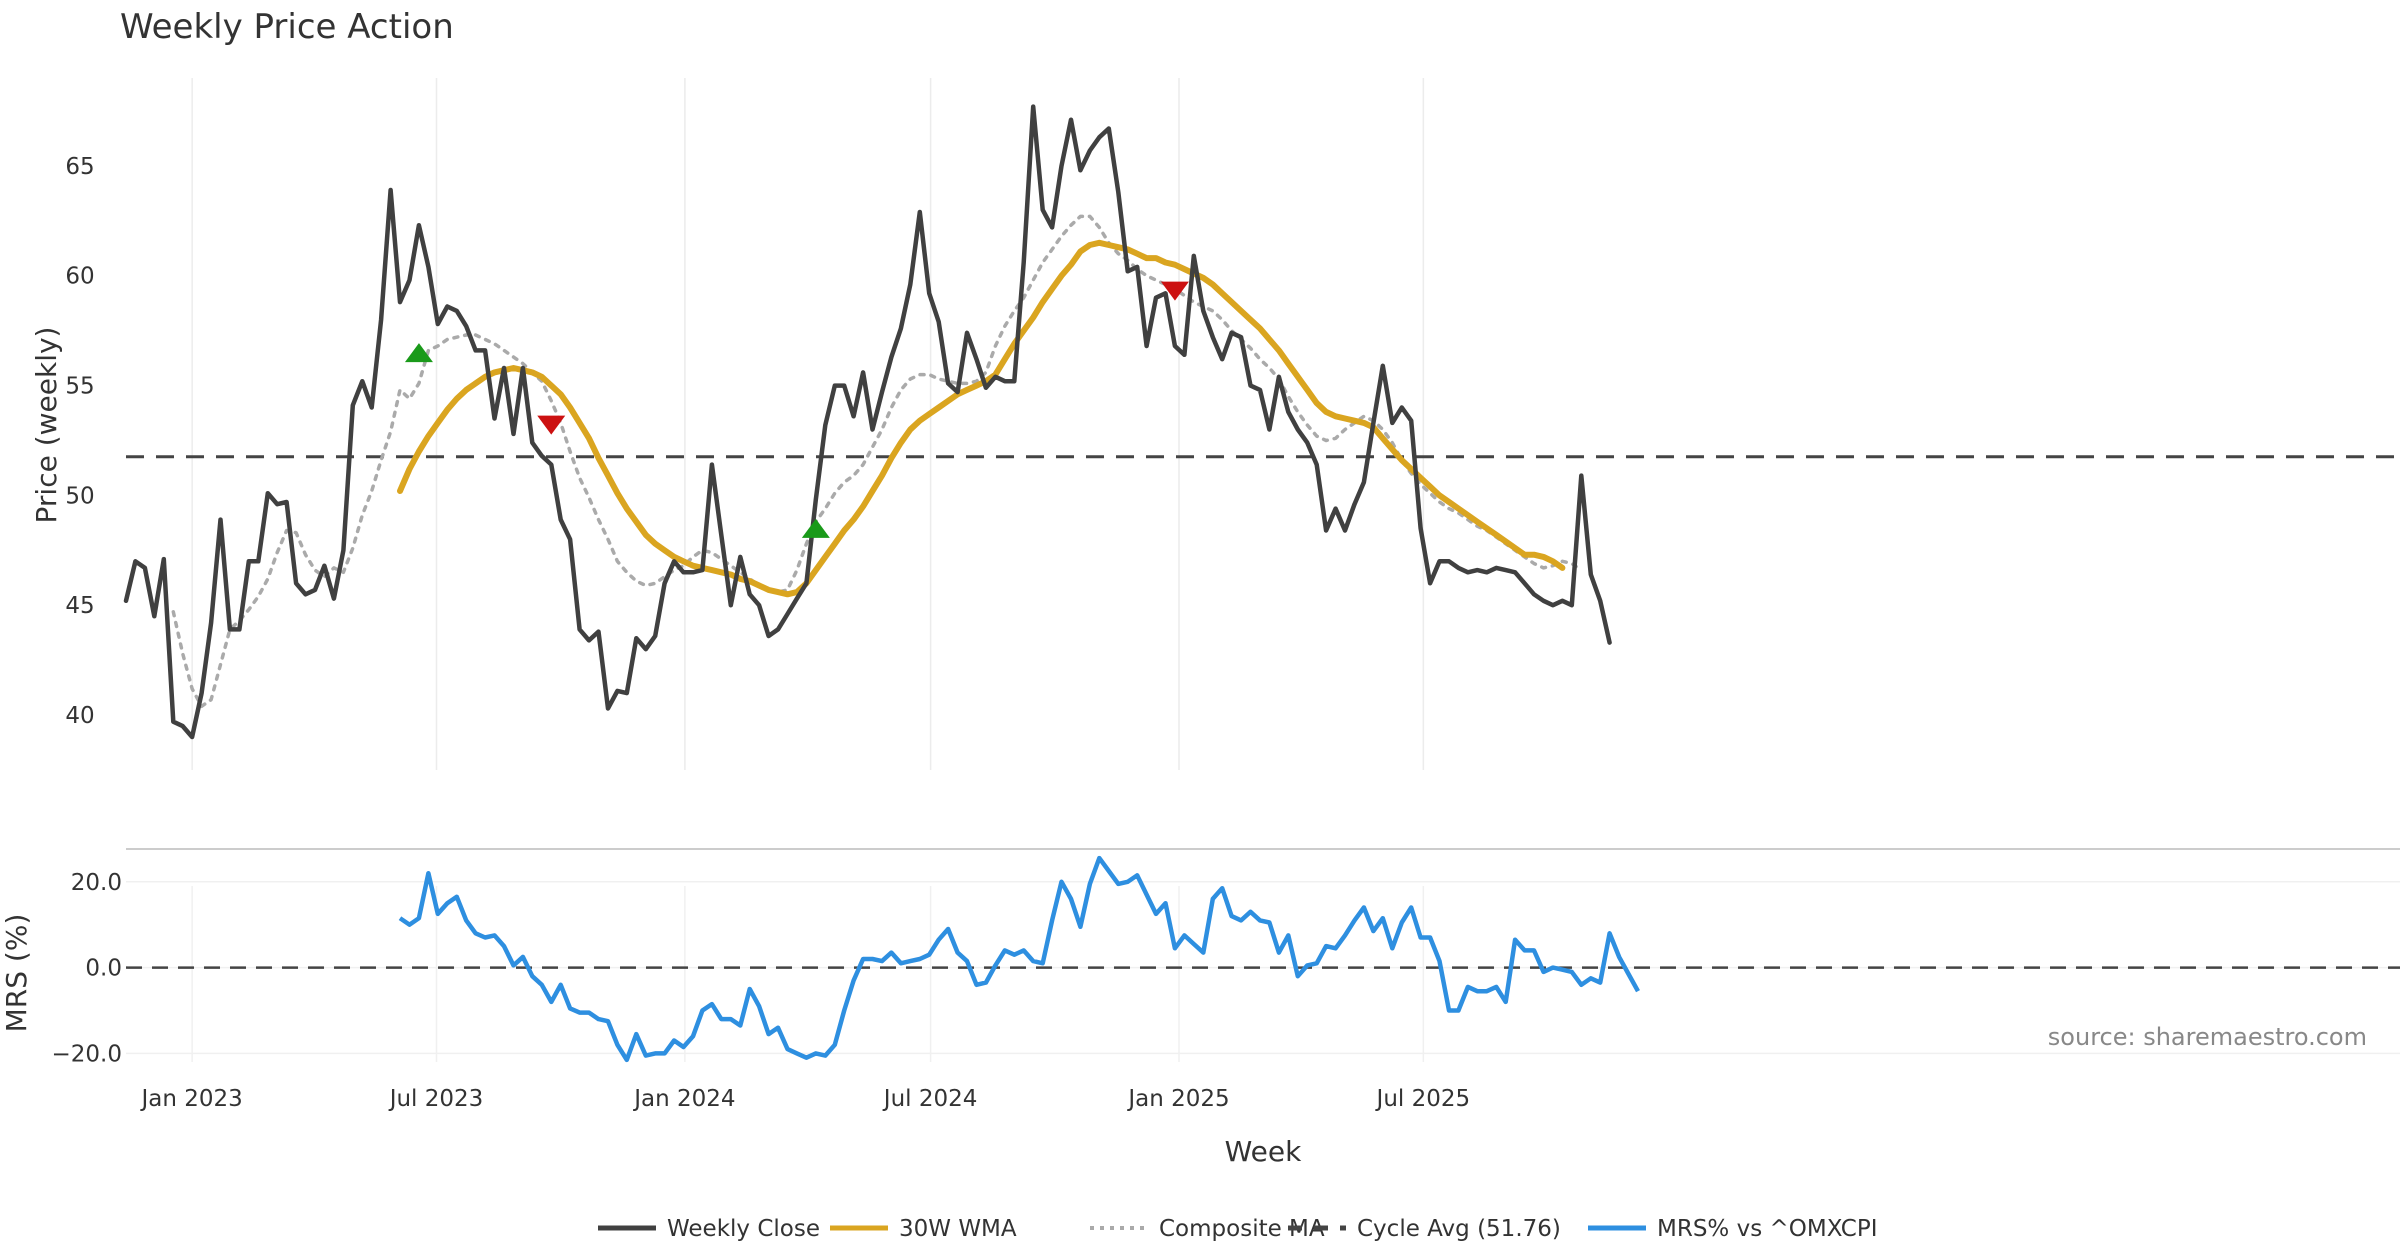 This screenshot has height=1260, width=2400. I want to click on mrs-line, so click(1019, 959).